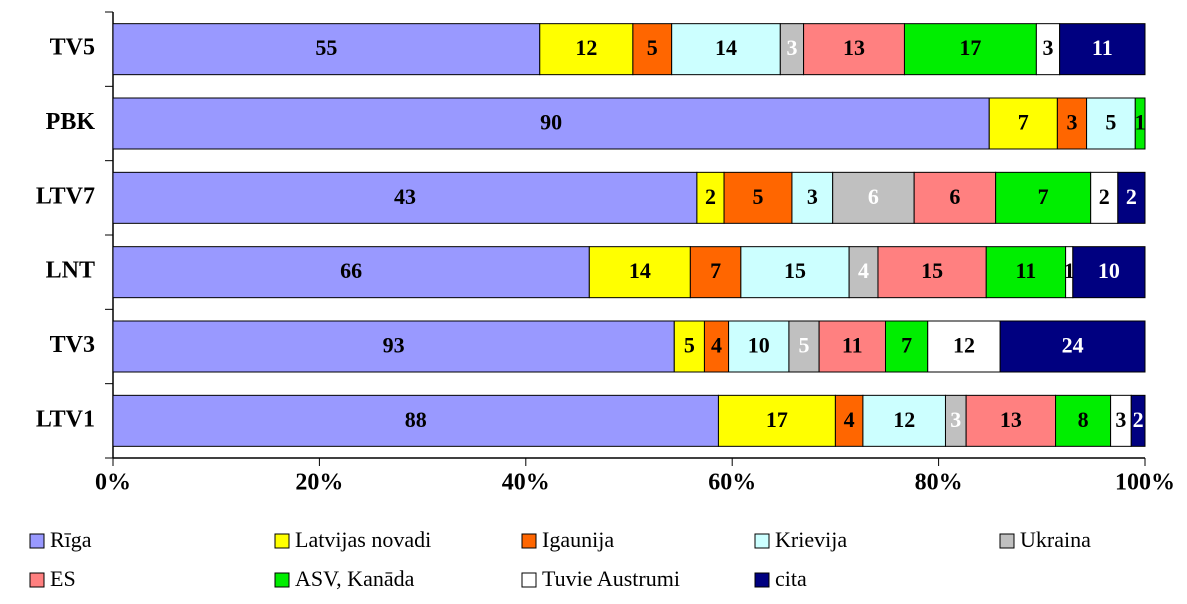  What do you see at coordinates (1083, 419) in the screenshot?
I see `data-label: 8` at bounding box center [1083, 419].